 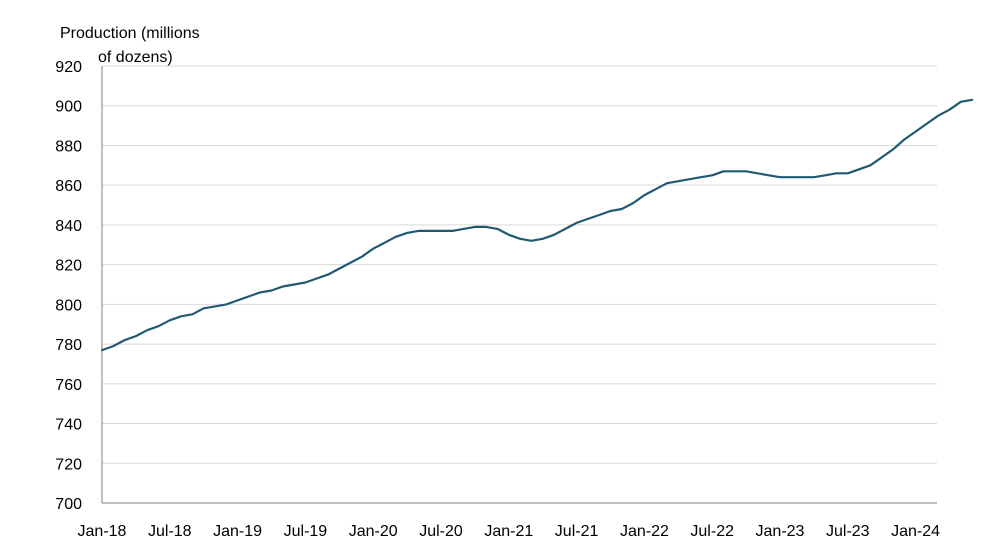 What do you see at coordinates (68, 504) in the screenshot?
I see `y-tick-label: 700` at bounding box center [68, 504].